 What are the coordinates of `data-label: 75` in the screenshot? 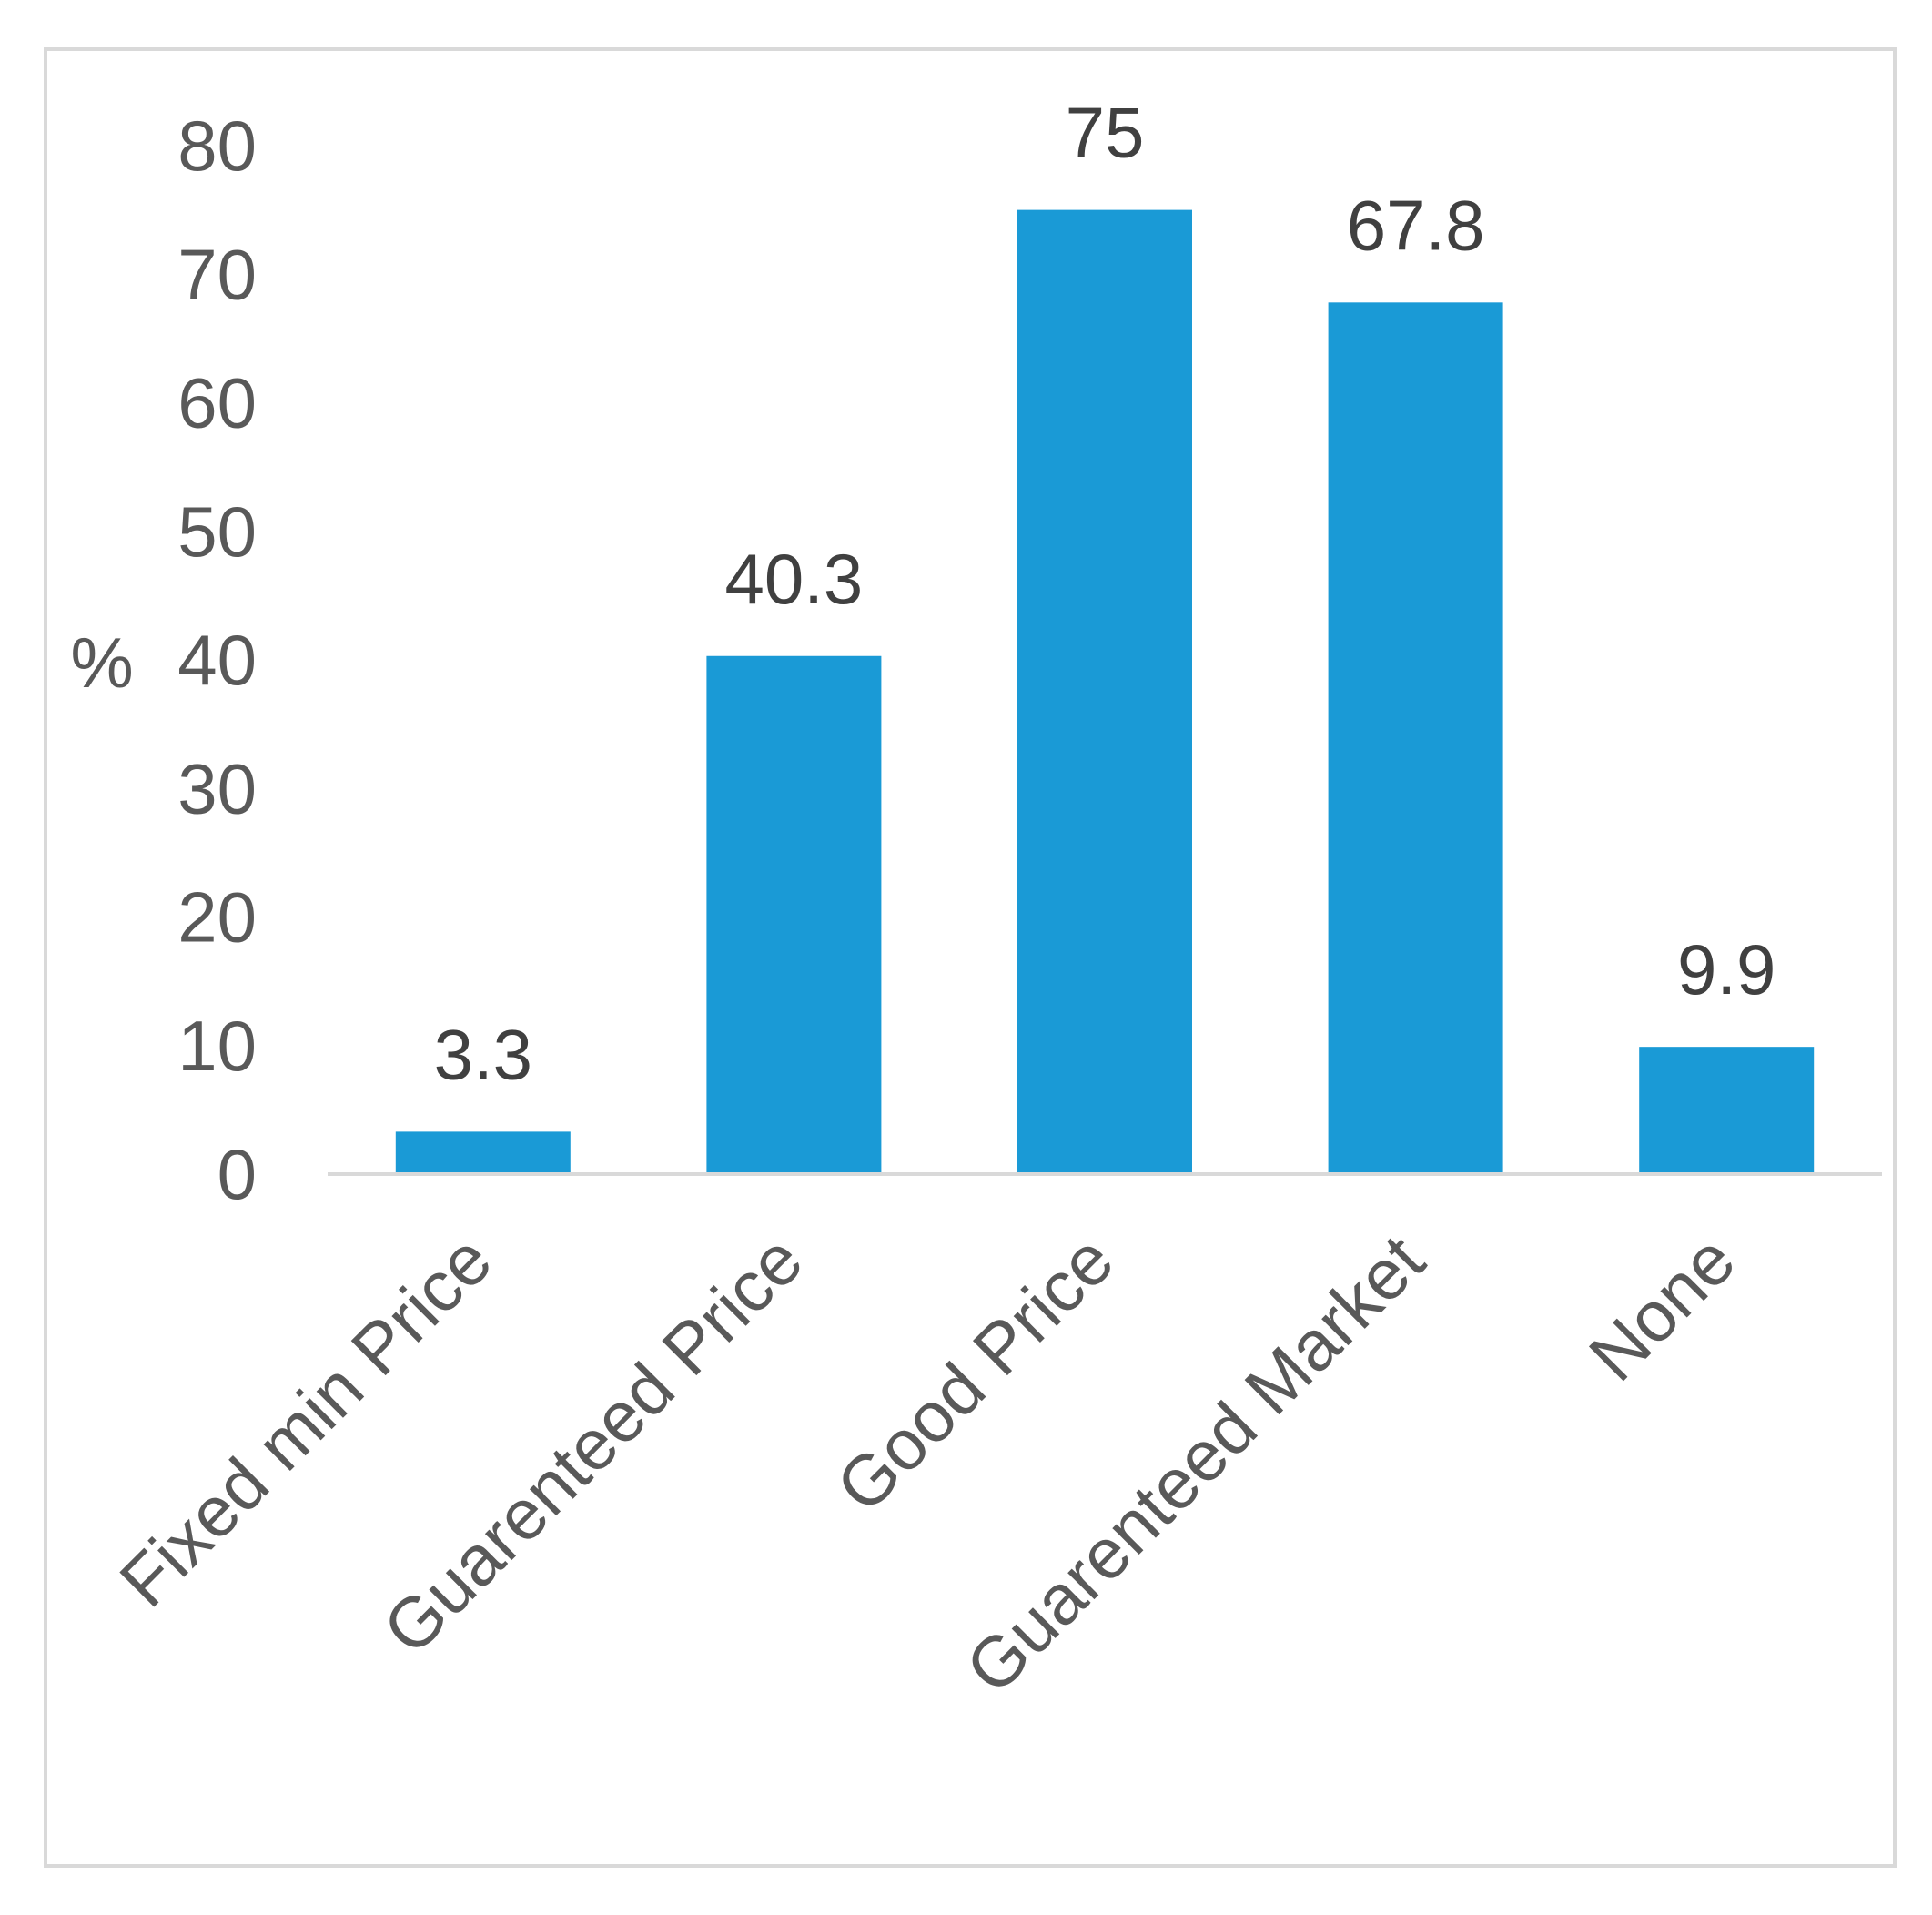 It's located at (1105, 133).